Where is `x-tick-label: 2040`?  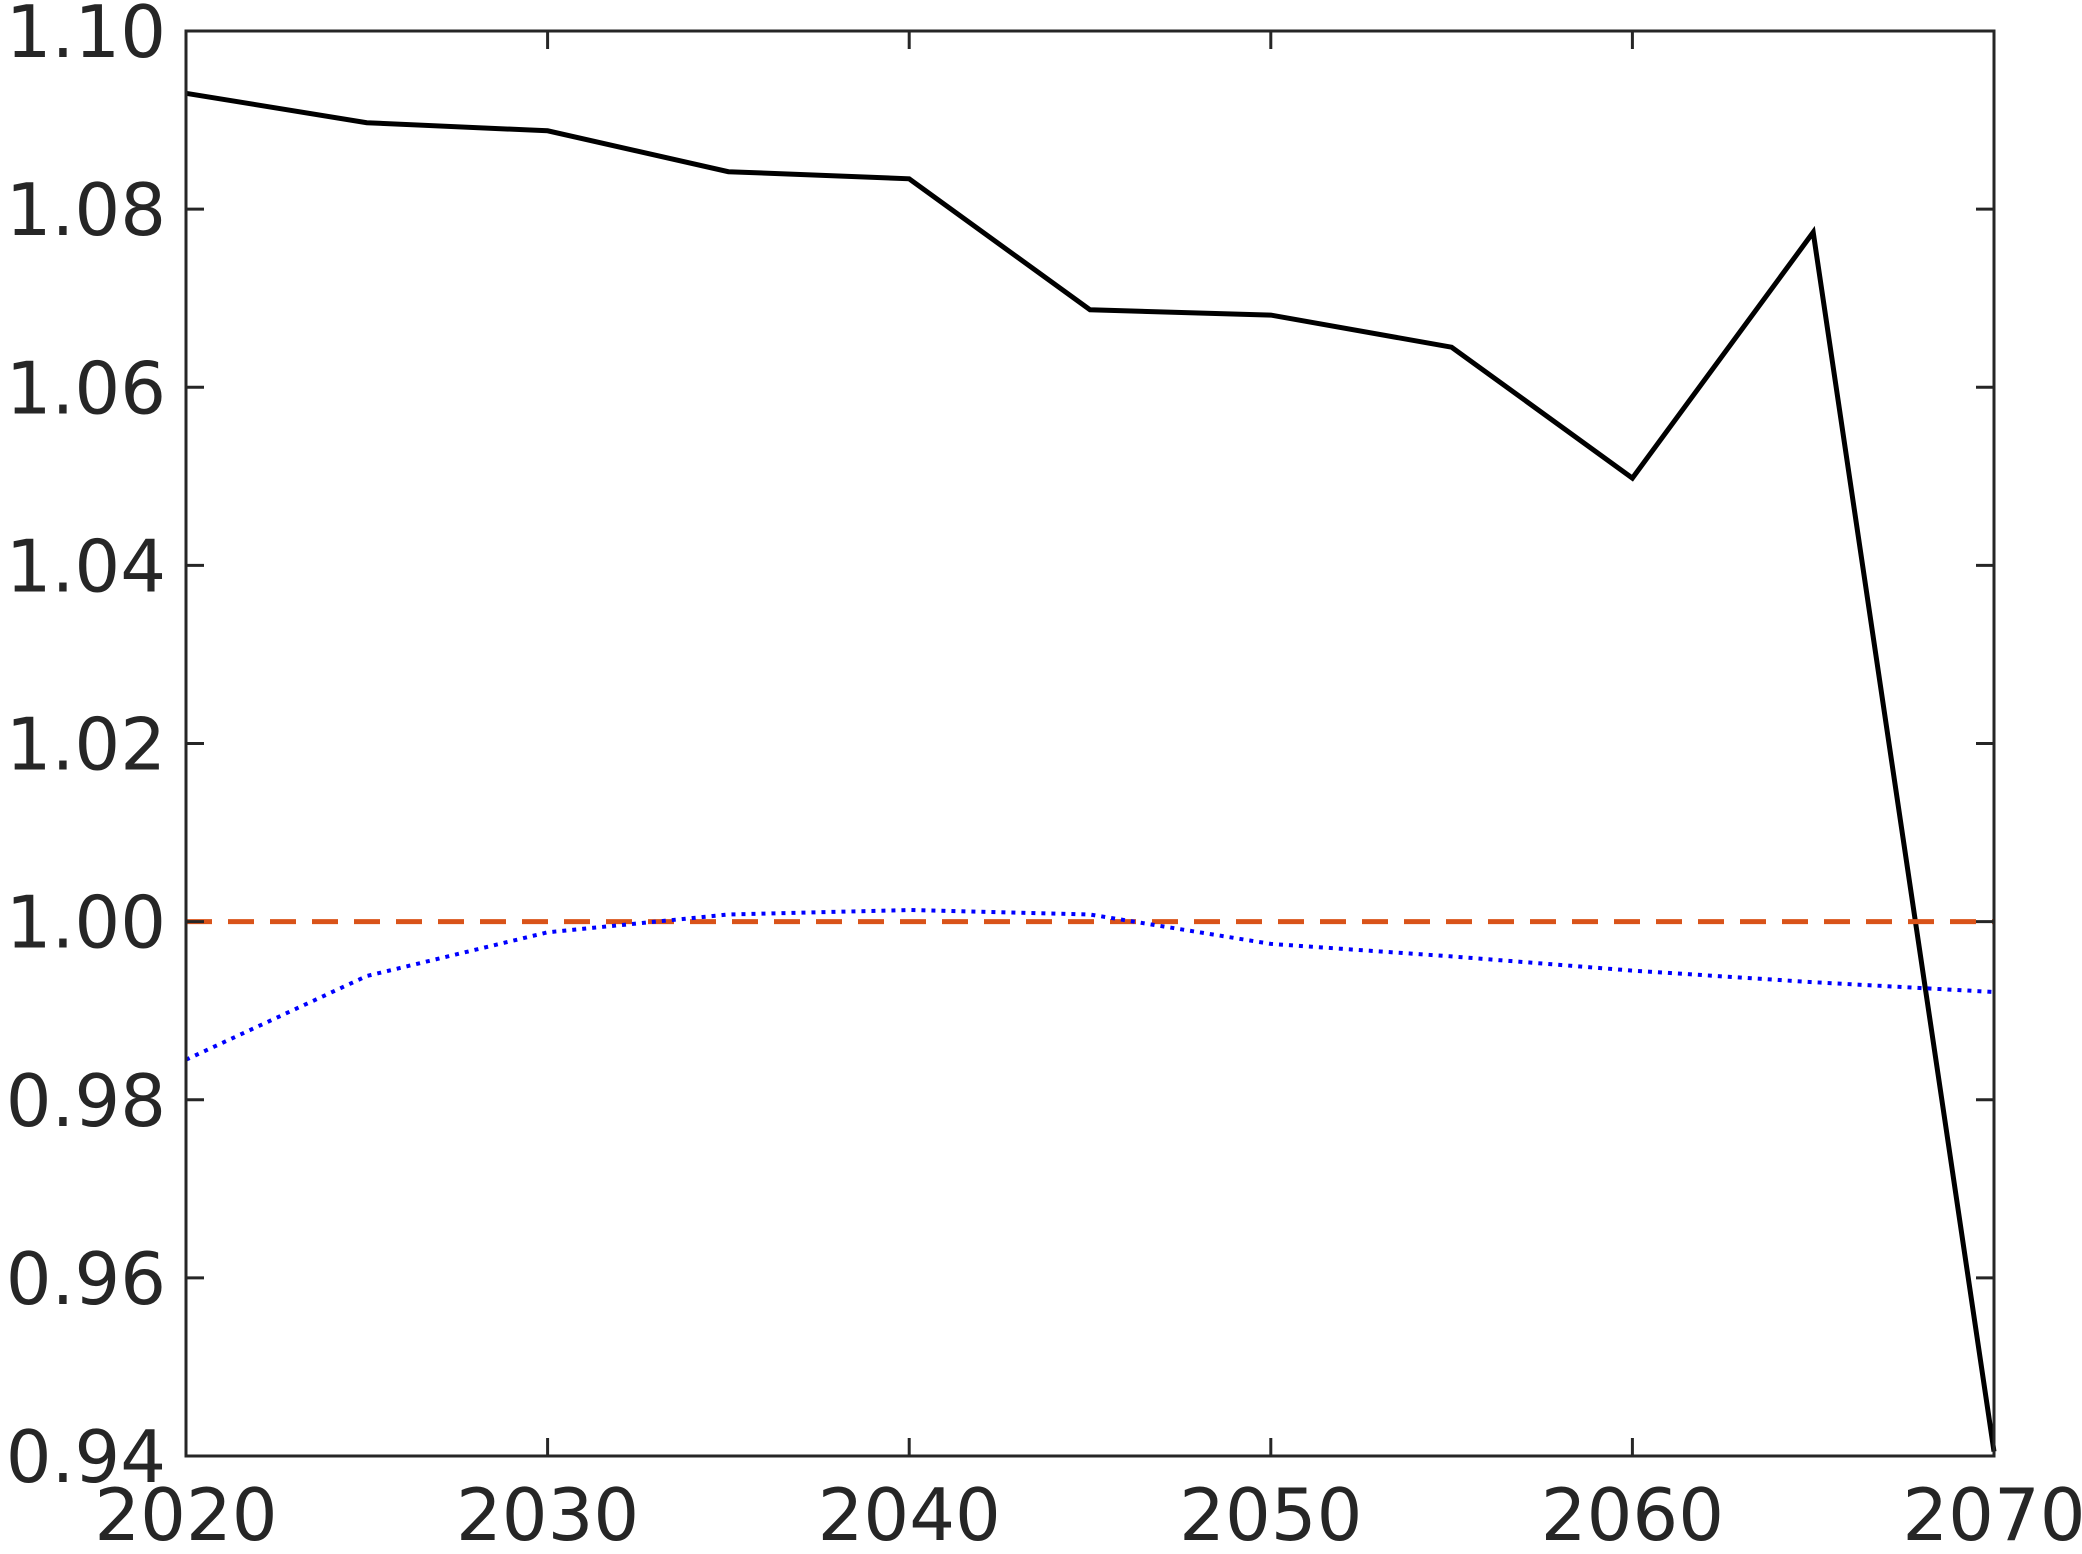
x-tick-label: 2040 is located at coordinates (909, 1513).